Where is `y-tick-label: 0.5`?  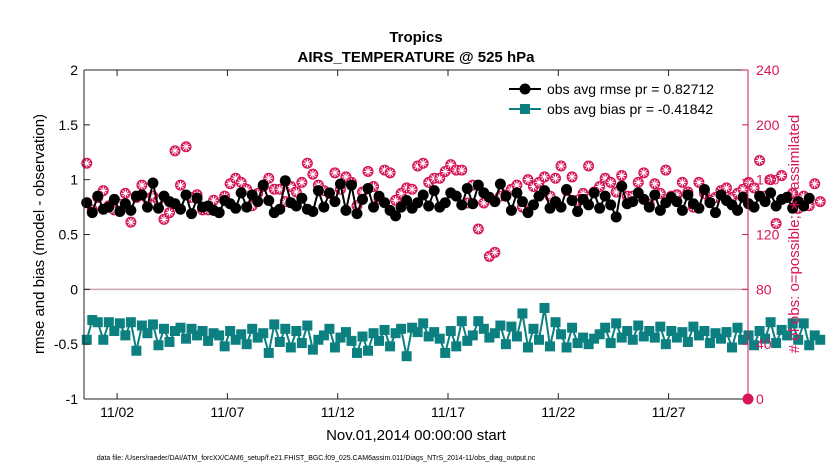 y-tick-label: 0.5 is located at coordinates (69, 235).